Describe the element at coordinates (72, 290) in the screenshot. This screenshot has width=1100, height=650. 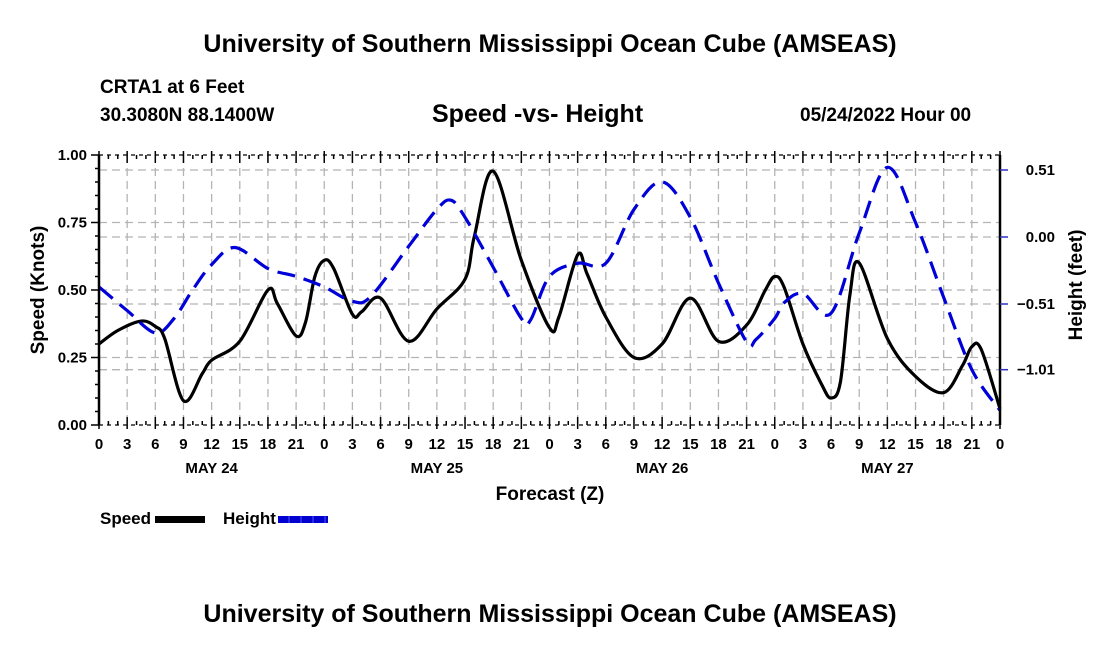
I see `y-tick-label: 0.50` at that location.